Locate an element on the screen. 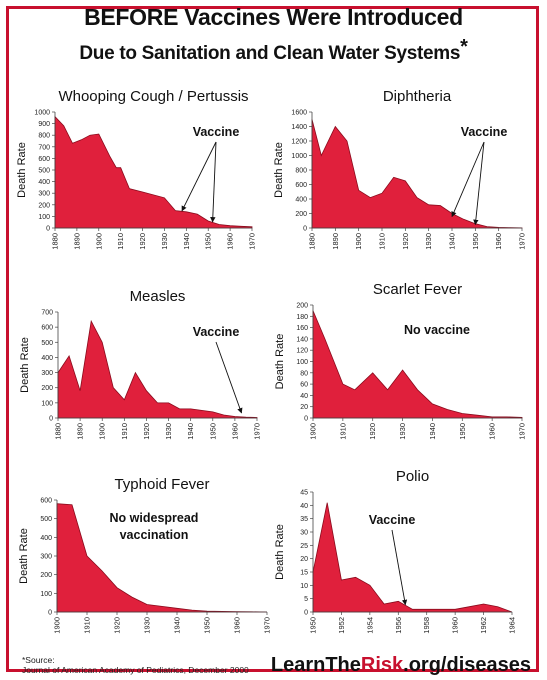 Image resolution: width=547 pixels, height=680 pixels. x-tick-label-2-1910: 1910 is located at coordinates (124, 431).